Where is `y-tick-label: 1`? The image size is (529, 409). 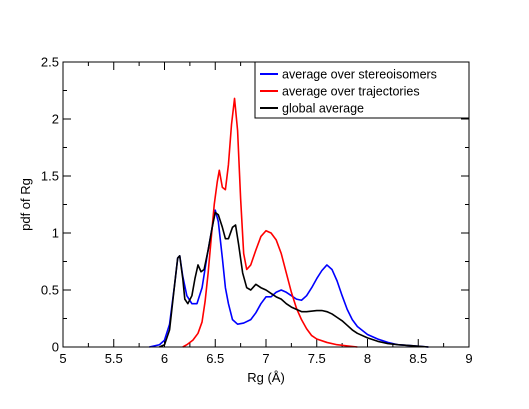
y-tick-label: 1 is located at coordinates (55, 233).